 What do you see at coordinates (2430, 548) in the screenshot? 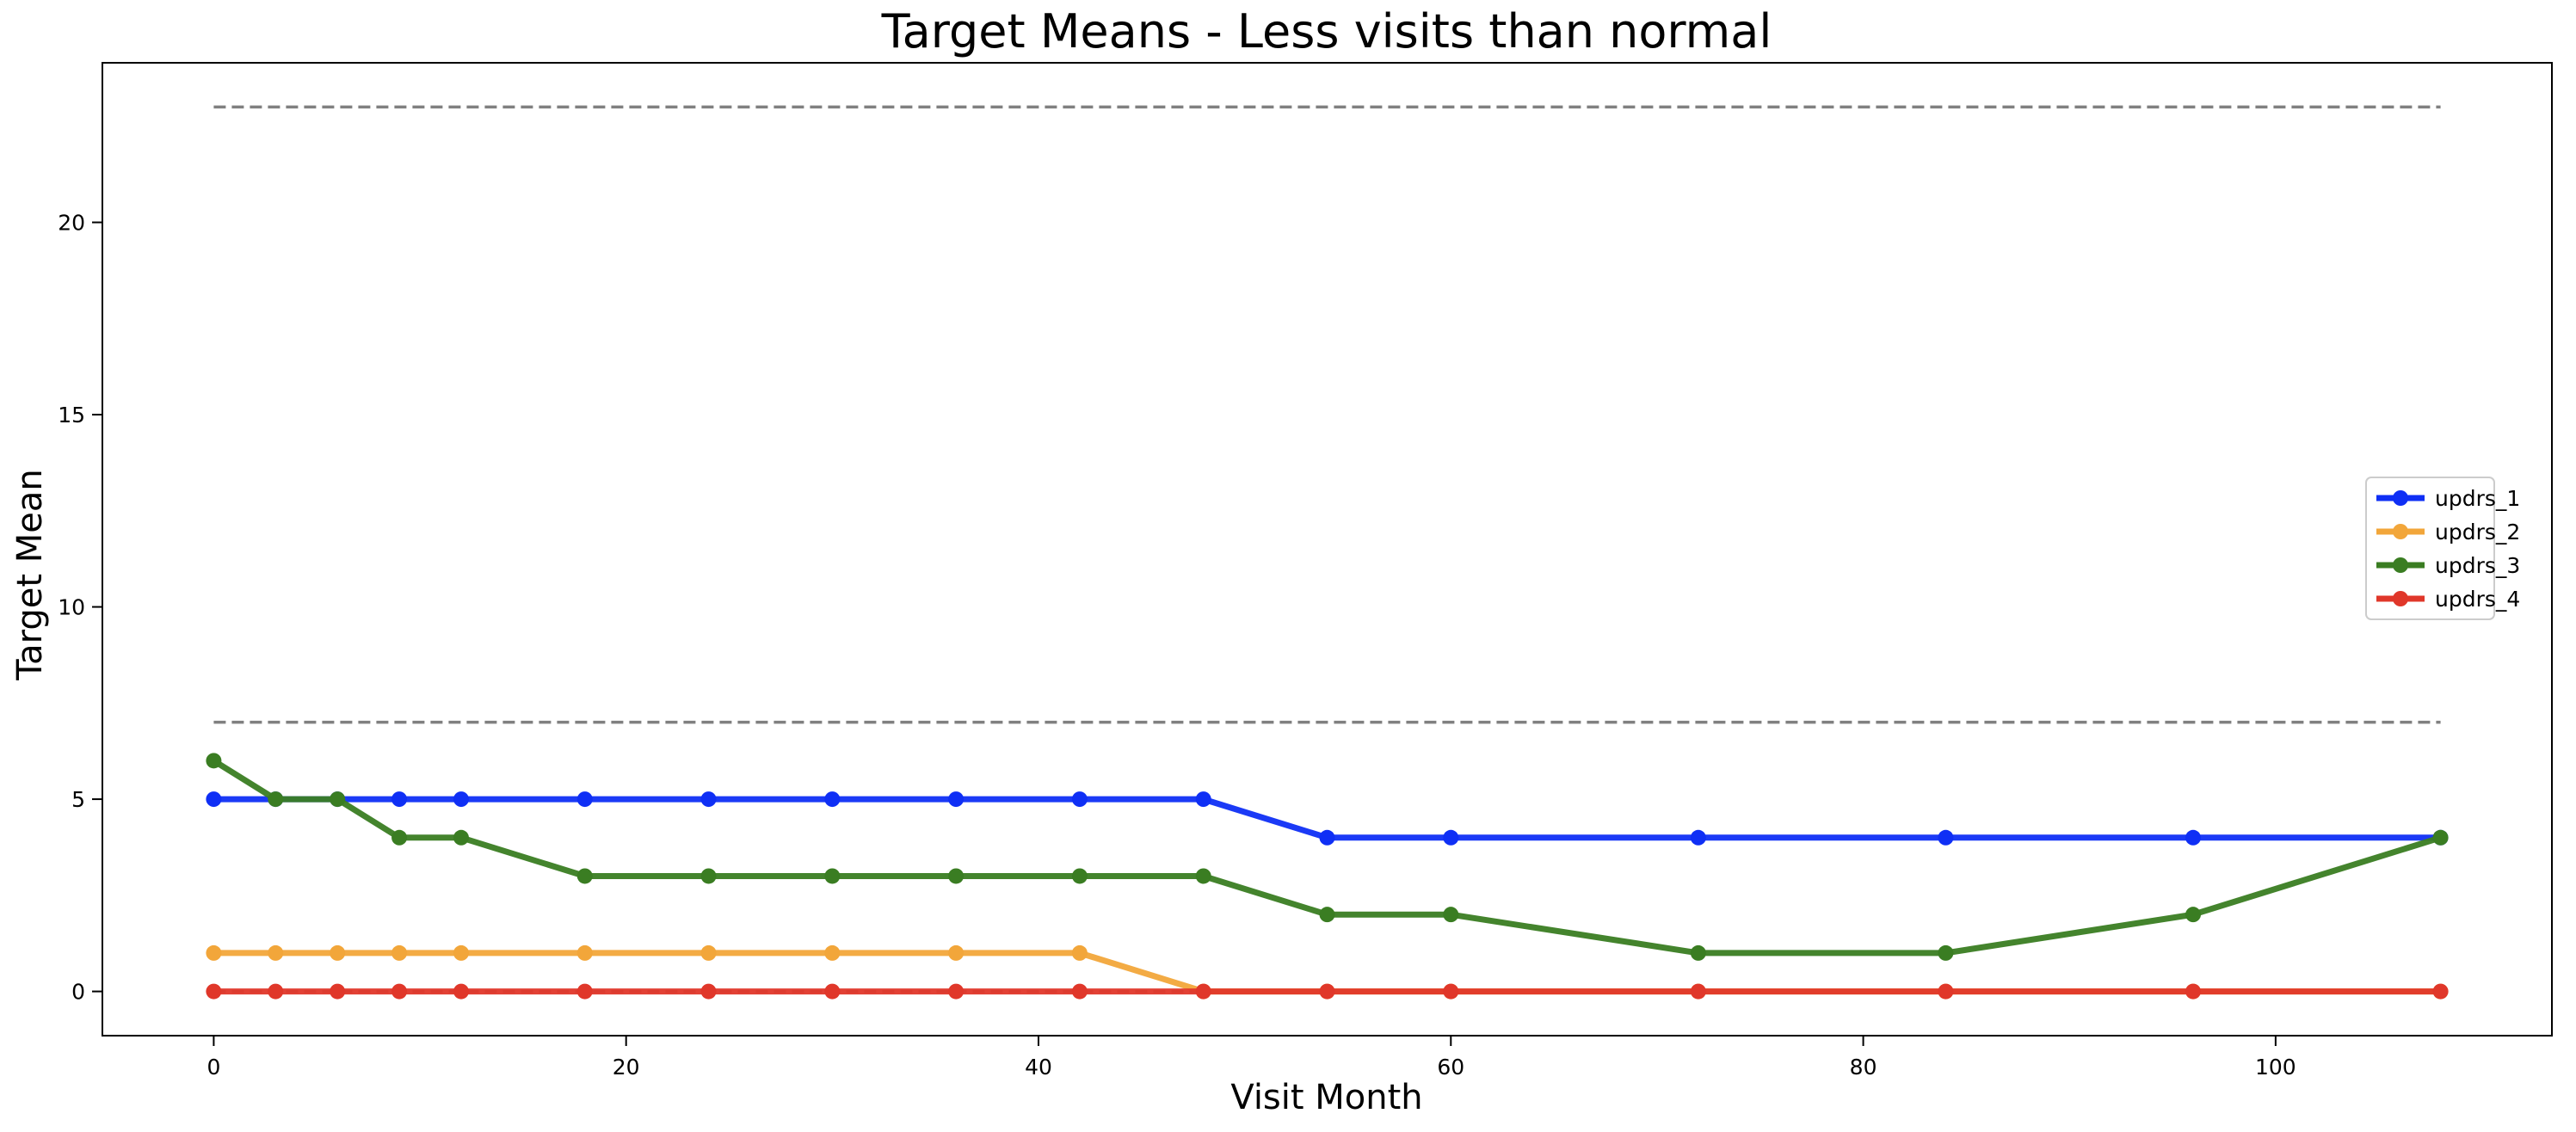
I see `legend-box` at bounding box center [2430, 548].